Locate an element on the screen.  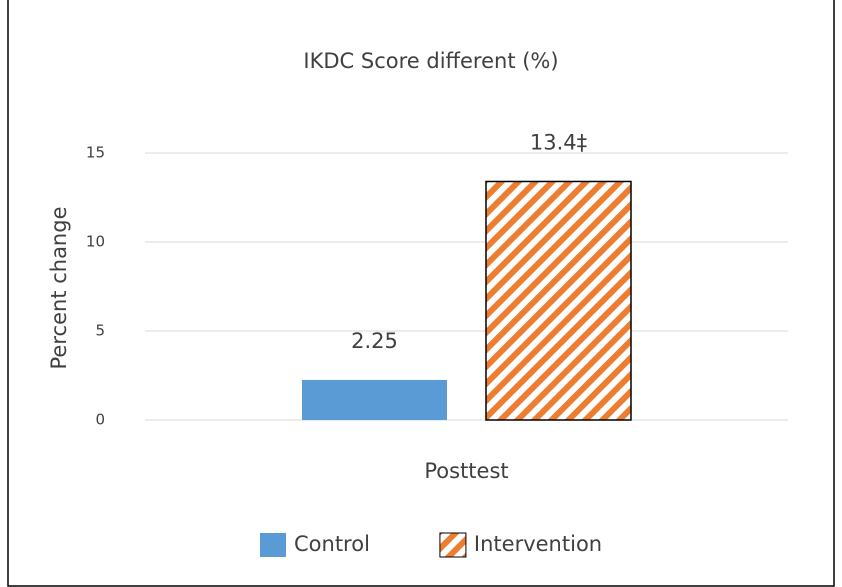
y-tick-label: 15 is located at coordinates (95, 153).